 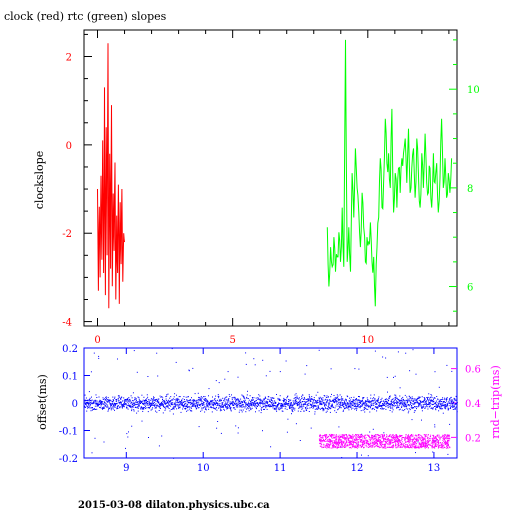 What do you see at coordinates (367, 340) in the screenshot?
I see `x-tick-label: 10` at bounding box center [367, 340].